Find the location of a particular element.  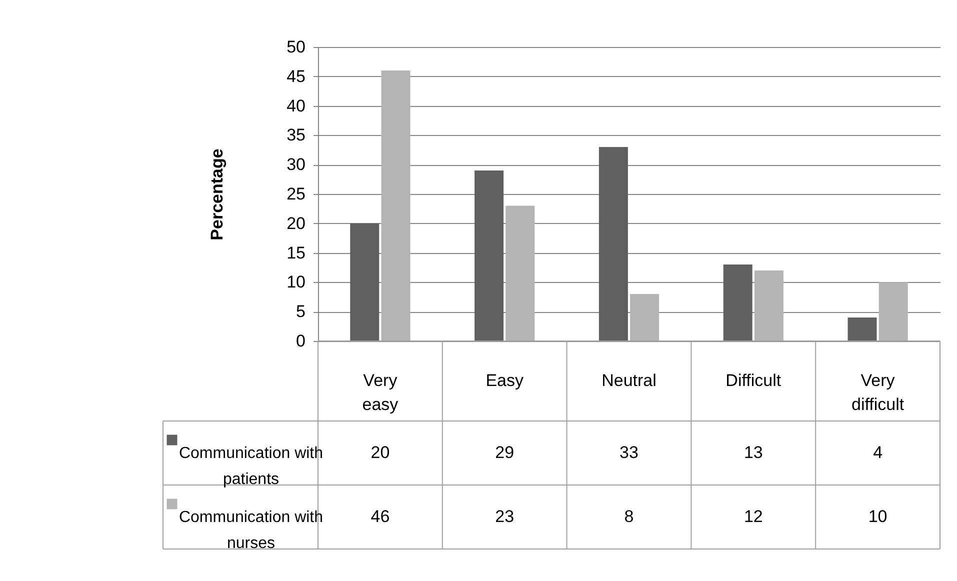

y-tick-label: 30 is located at coordinates (296, 164).